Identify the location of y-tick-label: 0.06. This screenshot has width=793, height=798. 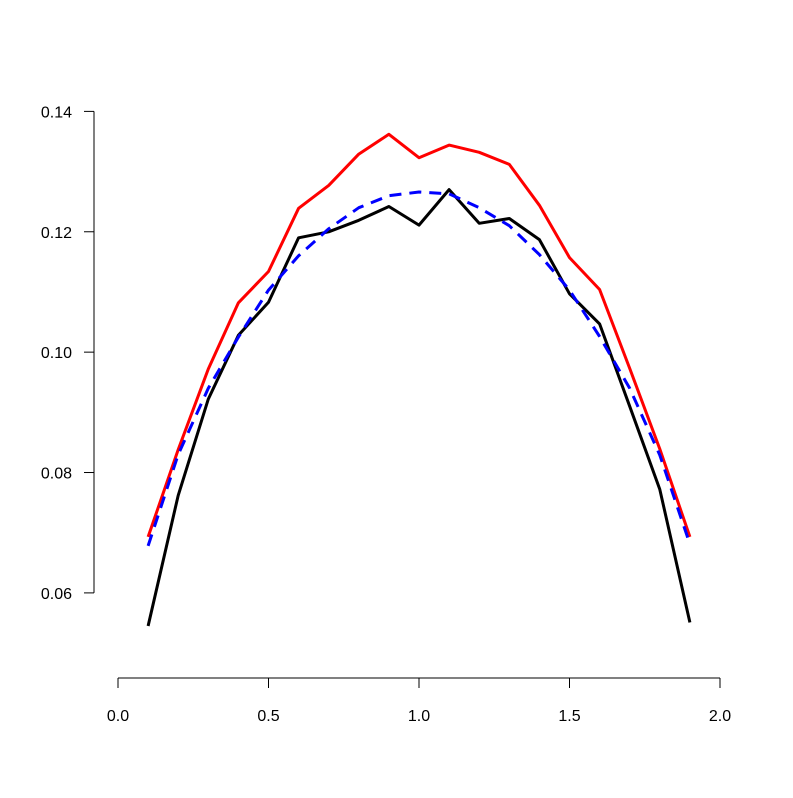
(56, 594).